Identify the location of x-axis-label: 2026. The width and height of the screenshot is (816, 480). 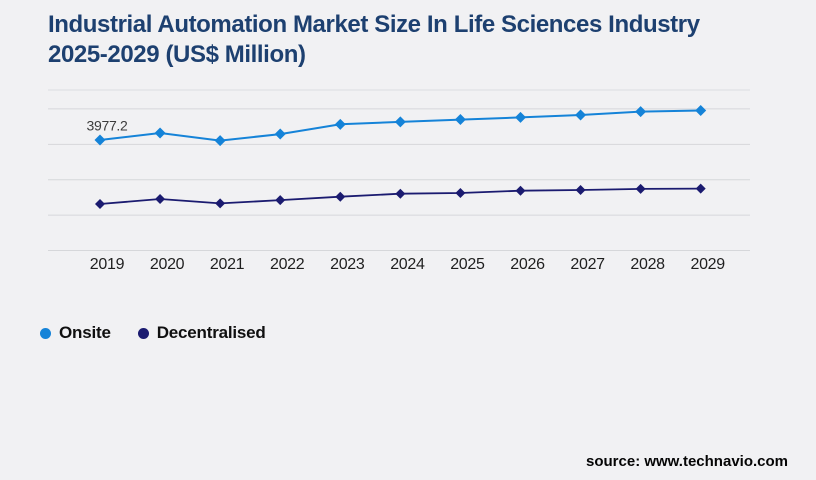
(527, 264).